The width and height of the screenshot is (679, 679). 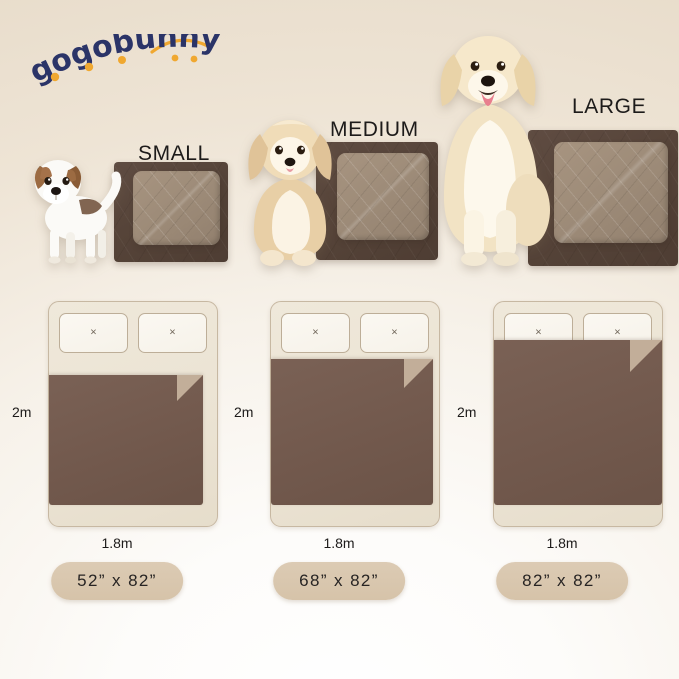 I want to click on bed-diagram-medium: × ×, so click(x=355, y=414).